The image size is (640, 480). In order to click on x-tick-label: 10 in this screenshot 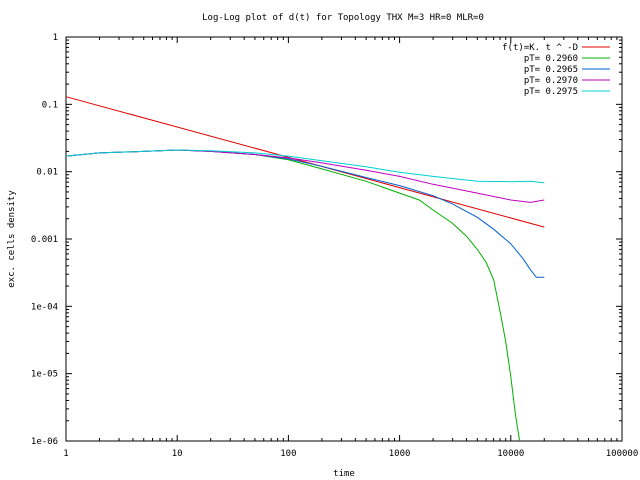, I will do `click(177, 454)`.